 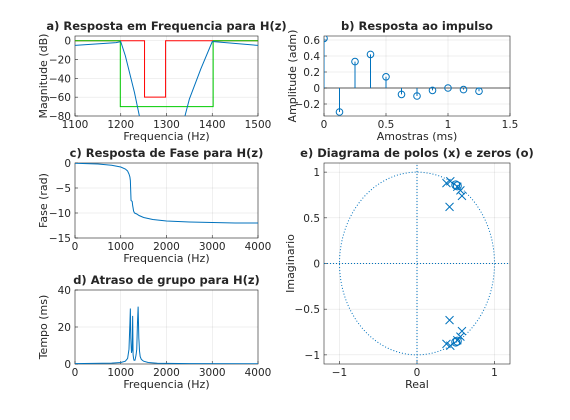 I want to click on y-tick-label: 0.2, so click(x=311, y=73).